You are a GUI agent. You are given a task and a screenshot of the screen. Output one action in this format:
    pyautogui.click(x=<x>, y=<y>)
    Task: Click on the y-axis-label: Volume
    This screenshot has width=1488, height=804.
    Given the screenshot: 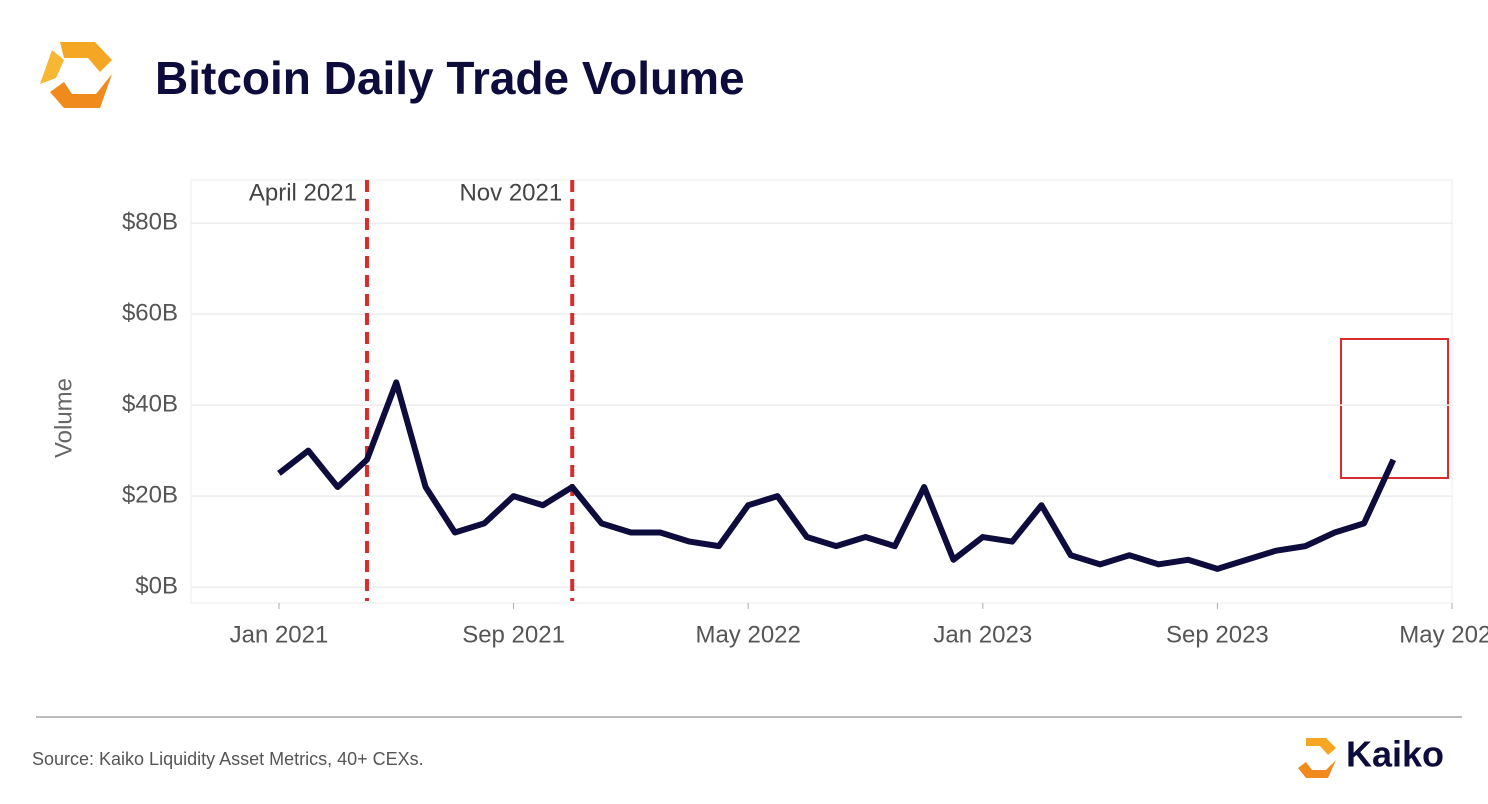 What is the action you would take?
    pyautogui.click(x=63, y=418)
    